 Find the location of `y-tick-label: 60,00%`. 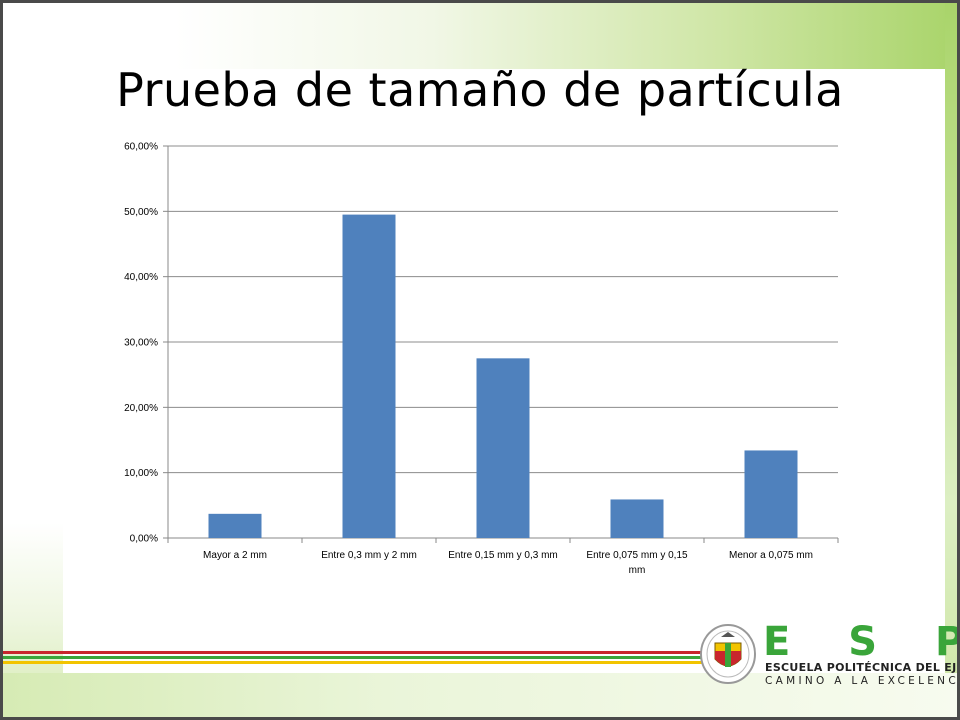

y-tick-label: 60,00% is located at coordinates (141, 147).